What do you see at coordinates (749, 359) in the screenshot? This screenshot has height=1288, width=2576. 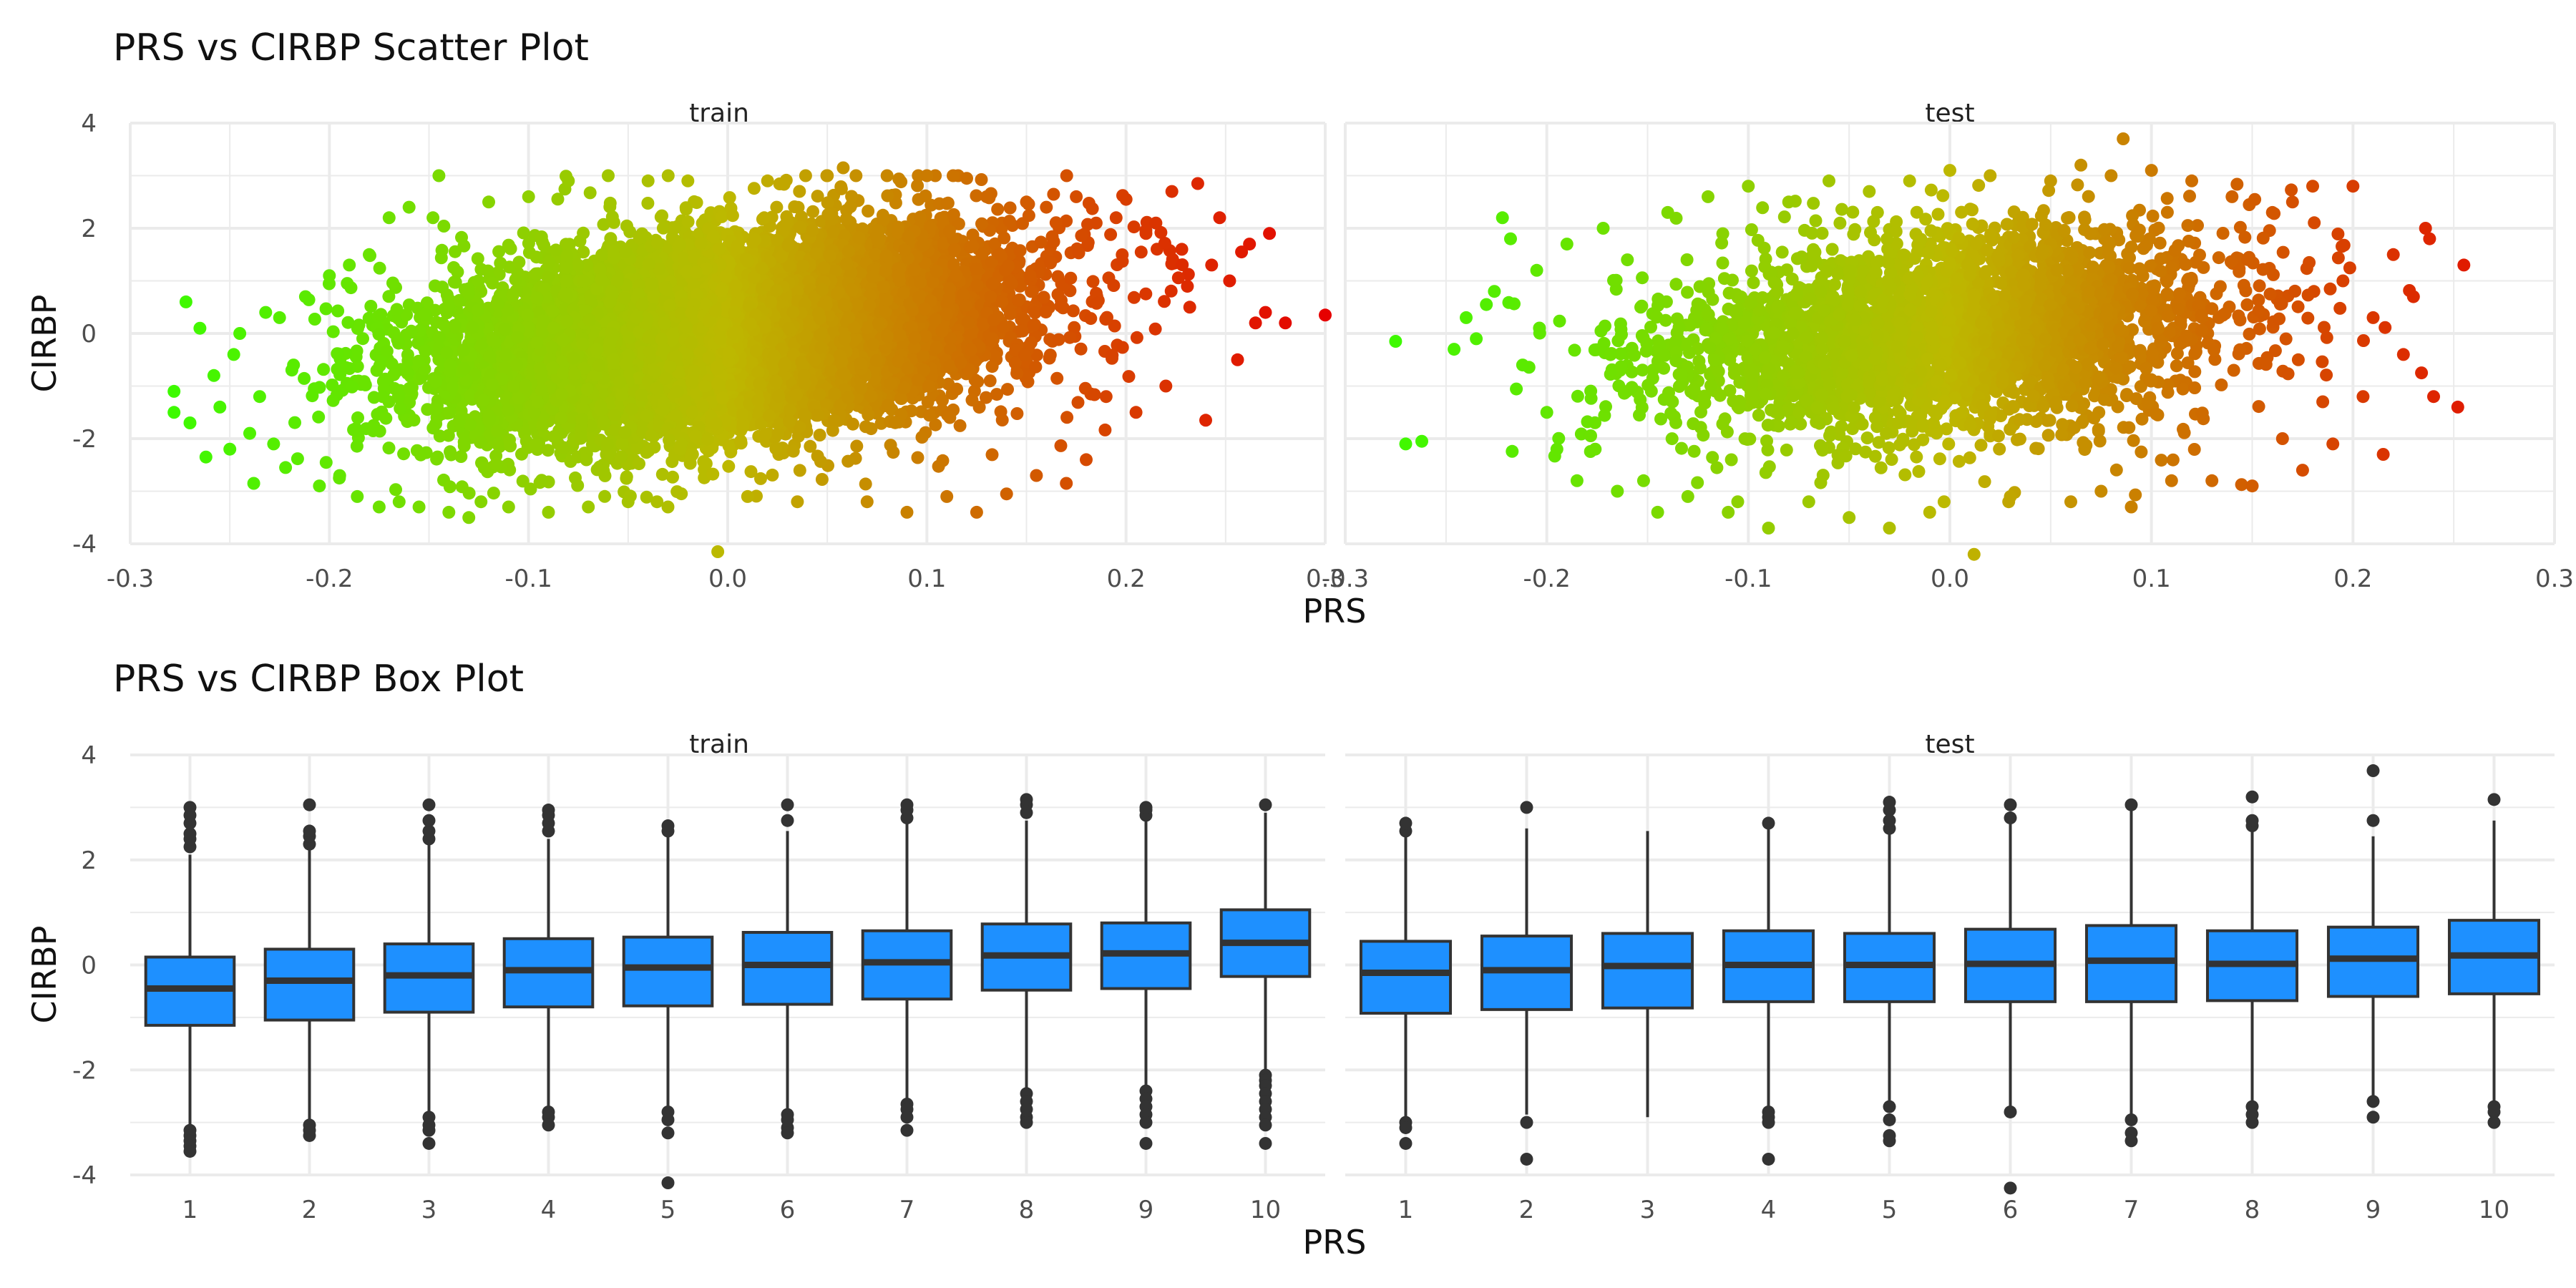 I see `scatter-points-train` at bounding box center [749, 359].